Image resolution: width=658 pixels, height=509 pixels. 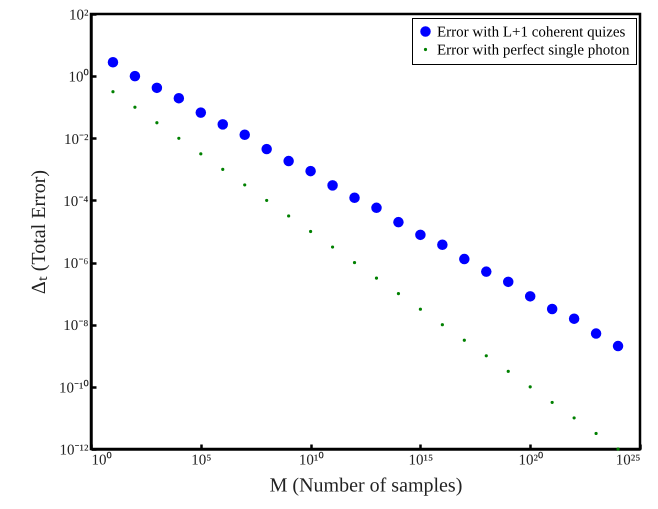 What do you see at coordinates (628, 460) in the screenshot?
I see `x-tick-label: 10²⁵` at bounding box center [628, 460].